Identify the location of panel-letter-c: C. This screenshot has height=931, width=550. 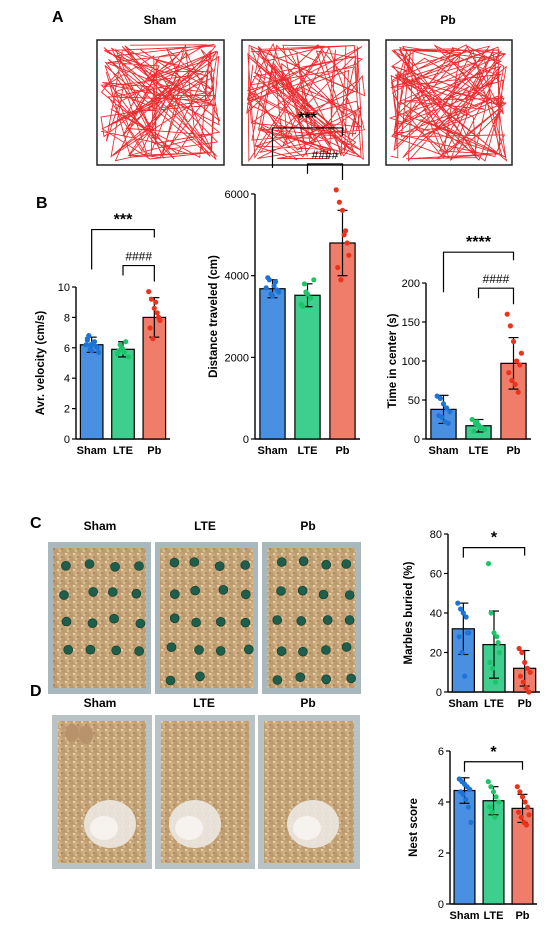
(36, 523).